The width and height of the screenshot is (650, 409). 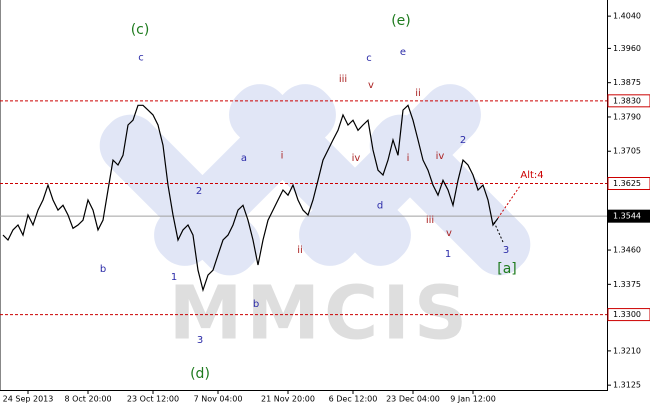 I want to click on x-tick-label: 9 Jan 12:00, so click(x=473, y=399).